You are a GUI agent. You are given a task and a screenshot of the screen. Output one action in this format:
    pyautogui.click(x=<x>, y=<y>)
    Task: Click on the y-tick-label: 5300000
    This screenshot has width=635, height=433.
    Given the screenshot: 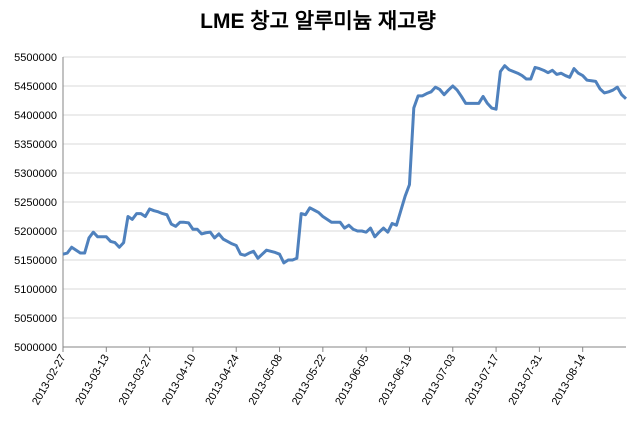 What is the action you would take?
    pyautogui.click(x=35, y=174)
    